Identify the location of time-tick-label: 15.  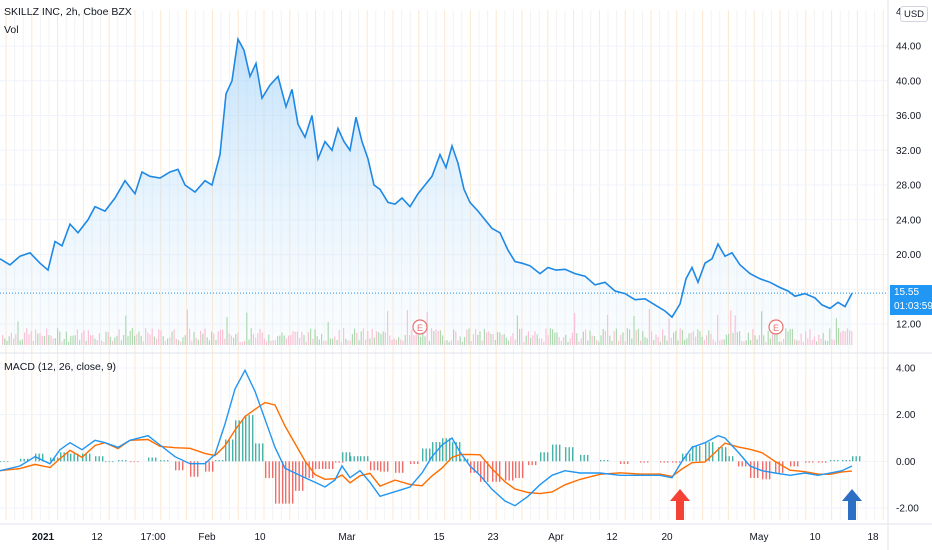
(439, 537).